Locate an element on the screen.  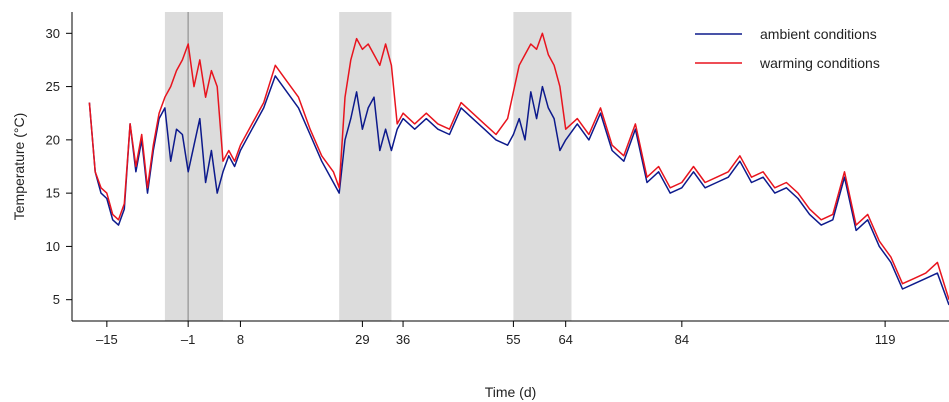
x-axis-label: Time (d) is located at coordinates (511, 392).